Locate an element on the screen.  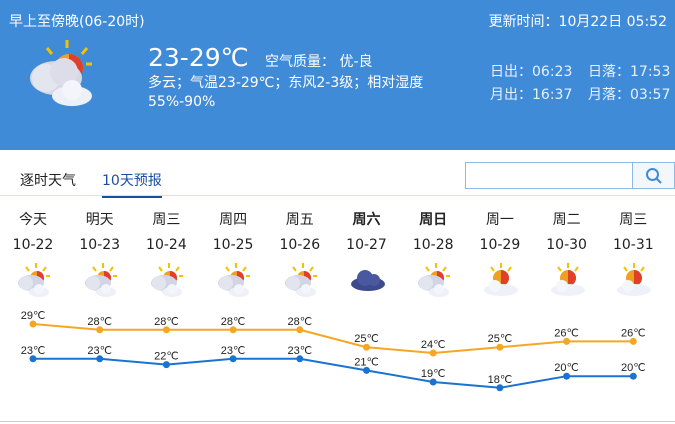
day-name: 明天 is located at coordinates (99, 220).